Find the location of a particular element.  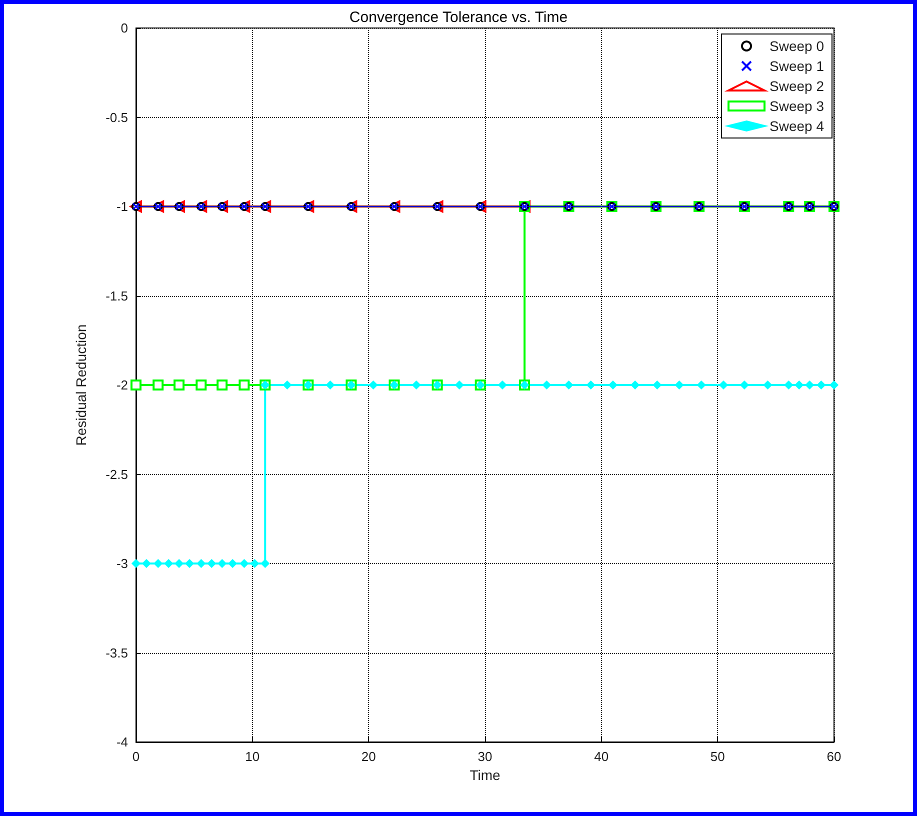

legend-label: Sweep 1 is located at coordinates (797, 66).